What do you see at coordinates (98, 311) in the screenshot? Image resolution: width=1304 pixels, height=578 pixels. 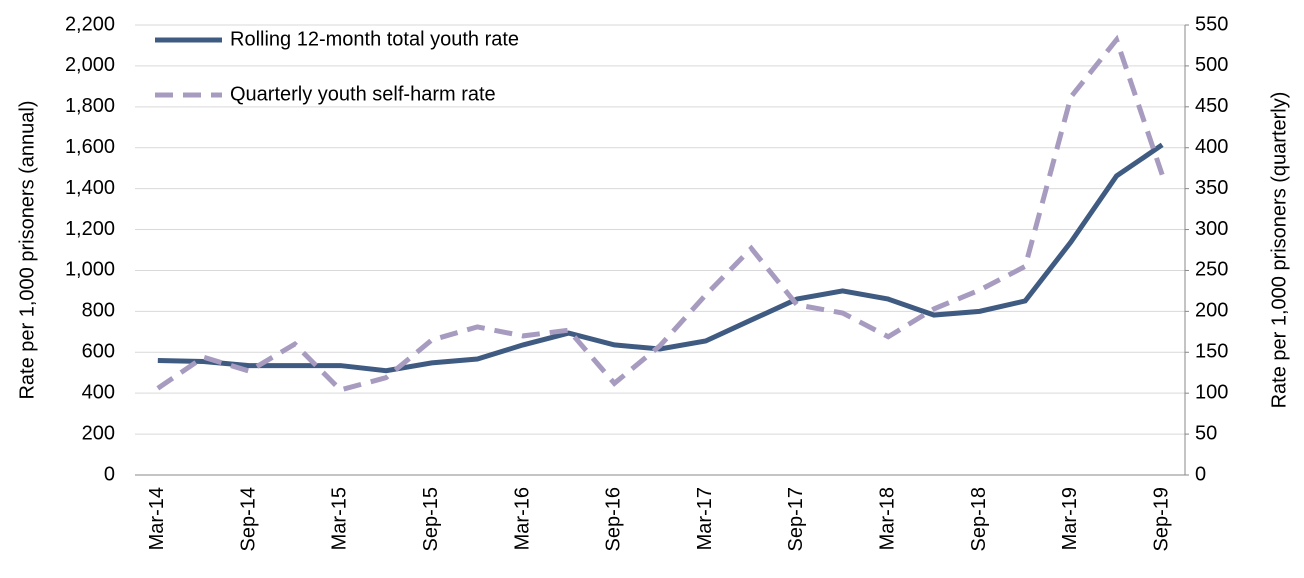 I see `y-tick-label: 800` at bounding box center [98, 311].